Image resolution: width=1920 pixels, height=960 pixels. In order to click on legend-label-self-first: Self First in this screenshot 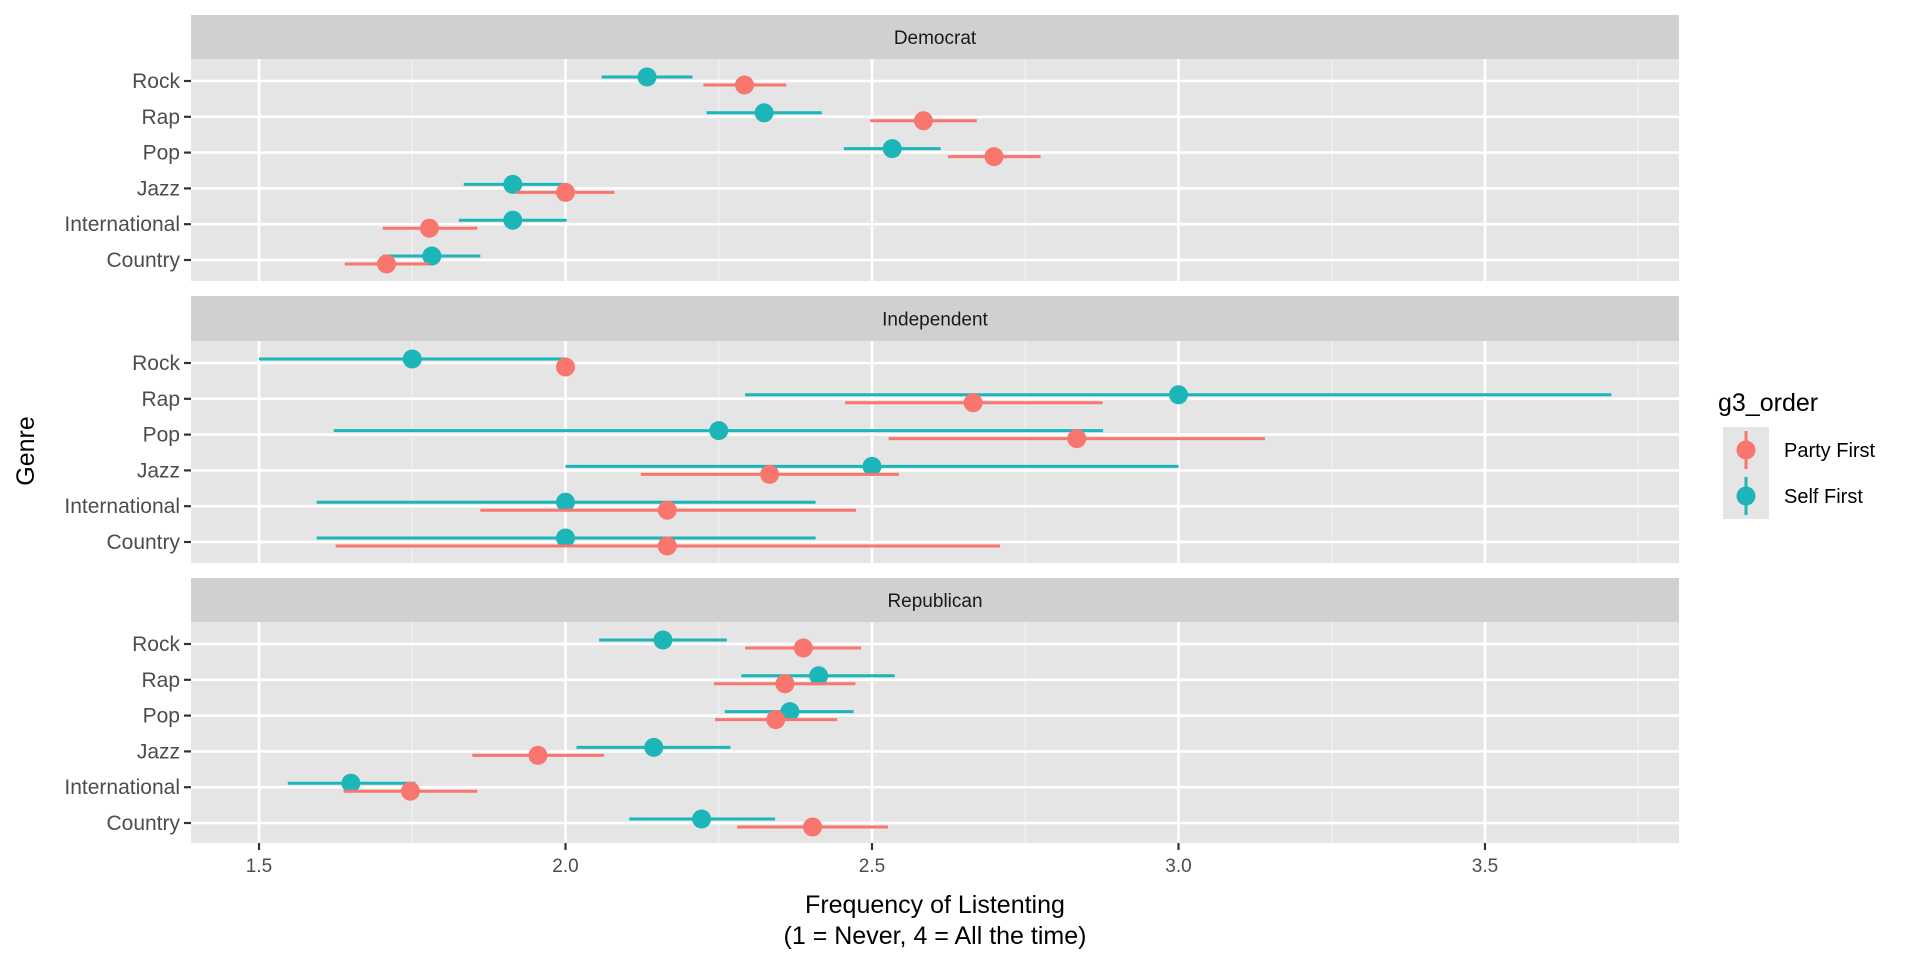, I will do `click(1823, 497)`.